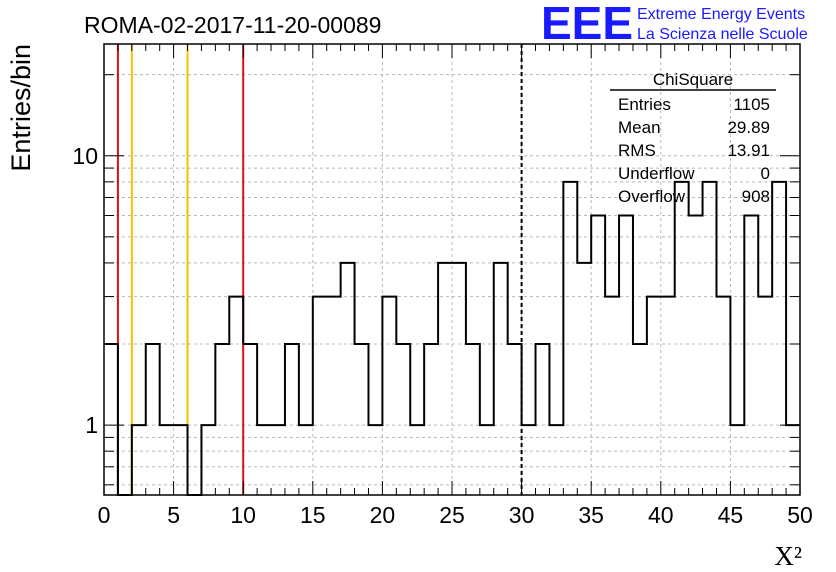 The image size is (836, 572). I want to click on x-tick-label: 0, so click(104, 515).